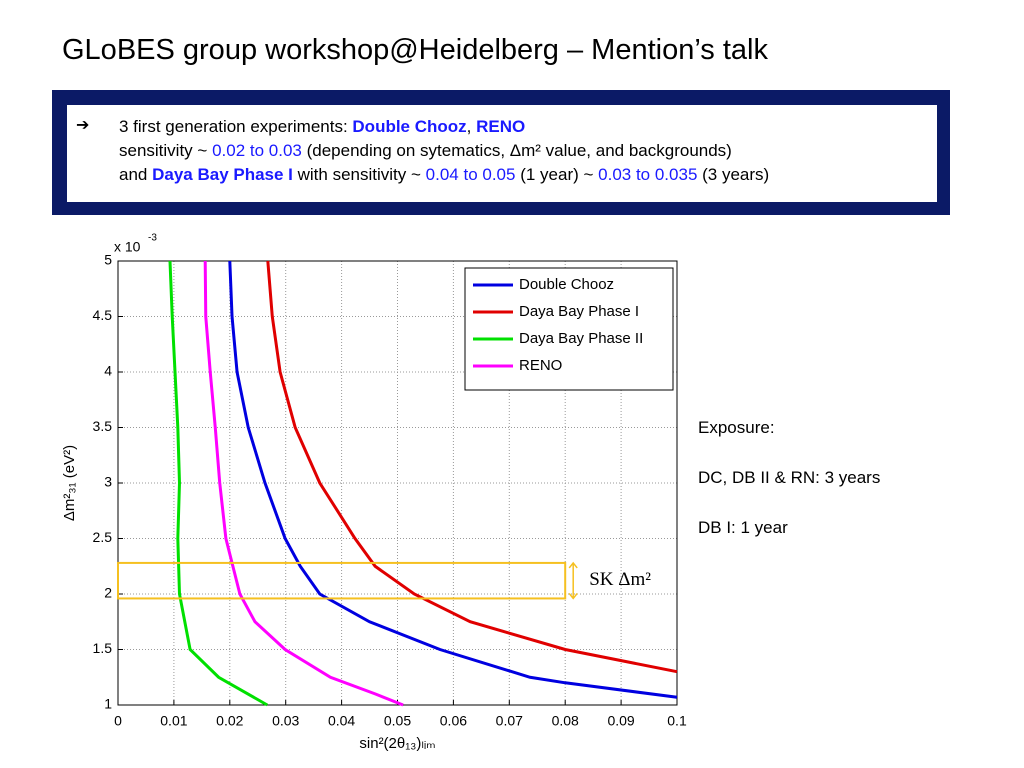 The image size is (1024, 768). What do you see at coordinates (648, 174) in the screenshot?
I see `banner-text: 0.03 to 0.035` at bounding box center [648, 174].